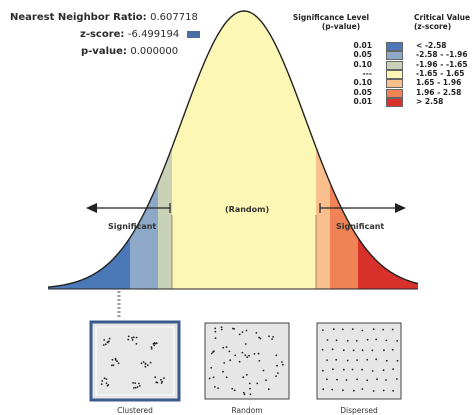 This screenshot has height=415, width=475. What do you see at coordinates (430, 101) in the screenshot?
I see `legend-z-range: > 2.58` at bounding box center [430, 101].